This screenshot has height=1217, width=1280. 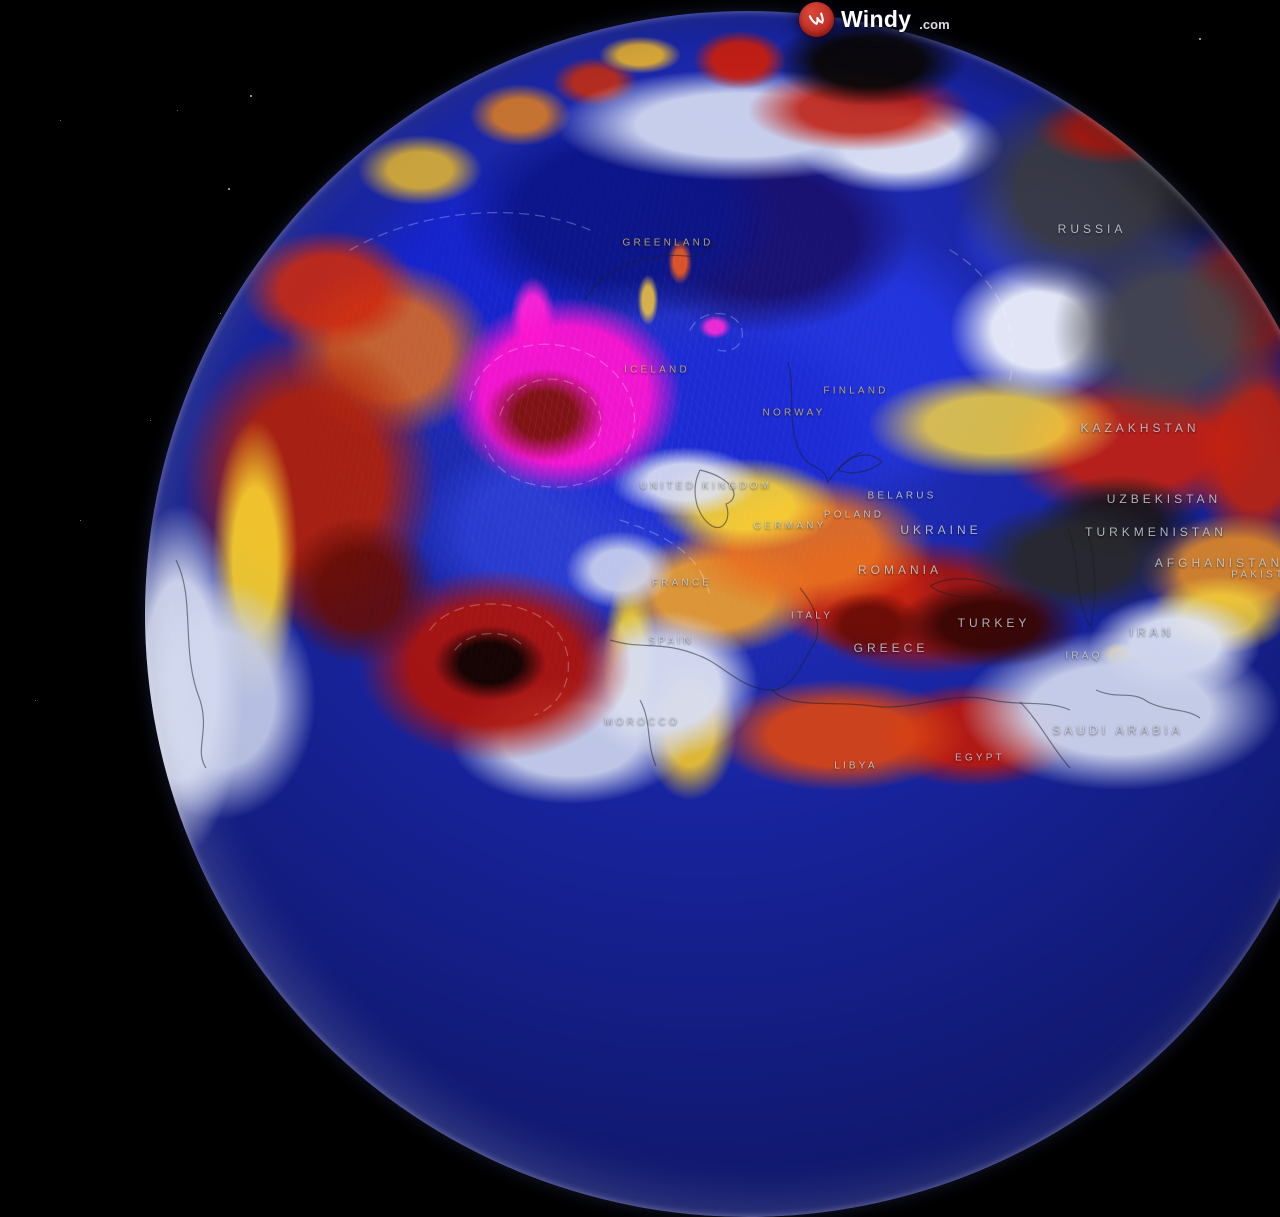 What do you see at coordinates (1092, 229) in the screenshot?
I see `country-label-russia: RUSSIA` at bounding box center [1092, 229].